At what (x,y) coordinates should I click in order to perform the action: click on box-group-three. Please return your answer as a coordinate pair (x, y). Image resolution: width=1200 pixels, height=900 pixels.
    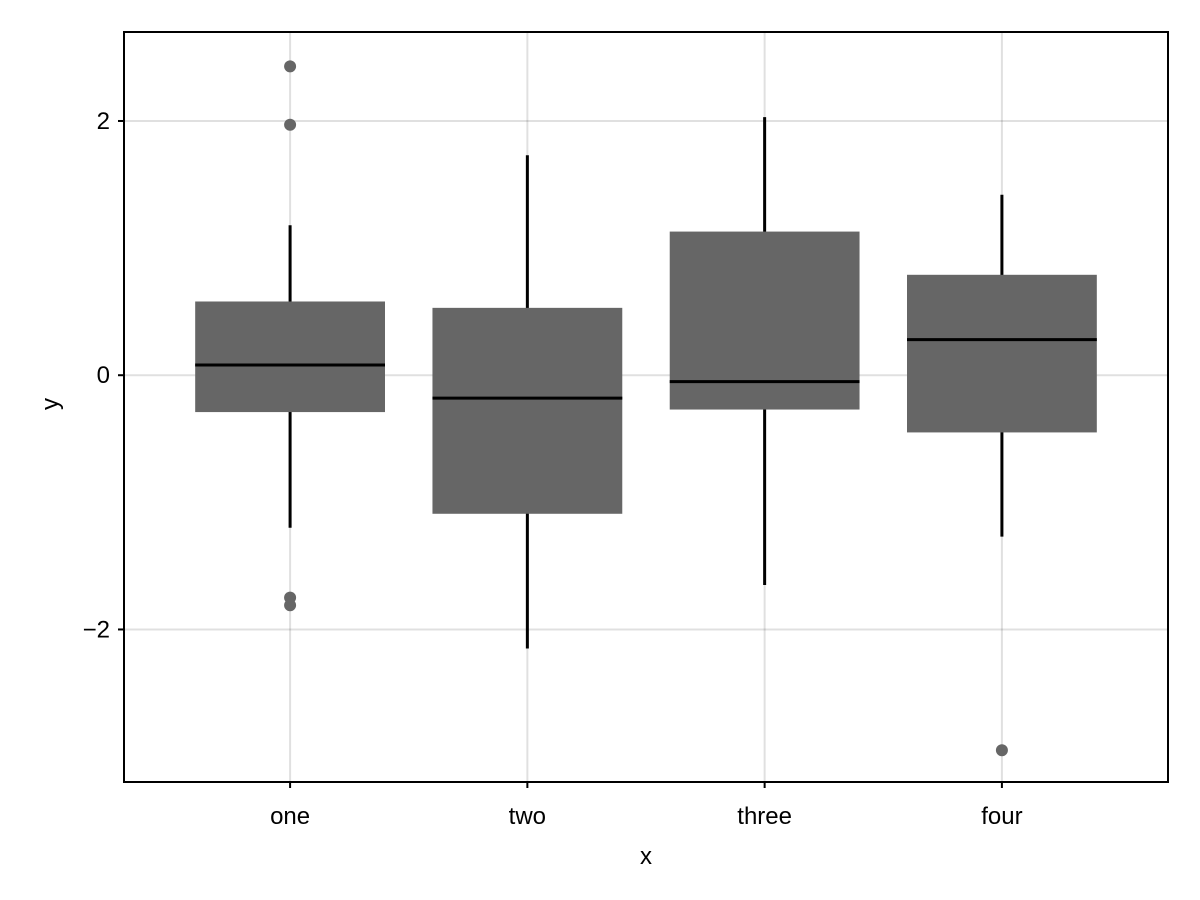
    Looking at the image, I should click on (764, 351).